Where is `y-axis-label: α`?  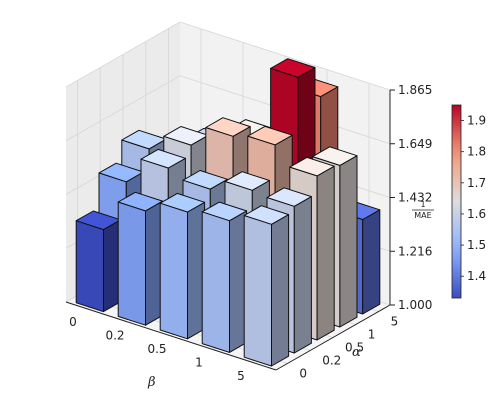
y-axis-label: α is located at coordinates (356, 352).